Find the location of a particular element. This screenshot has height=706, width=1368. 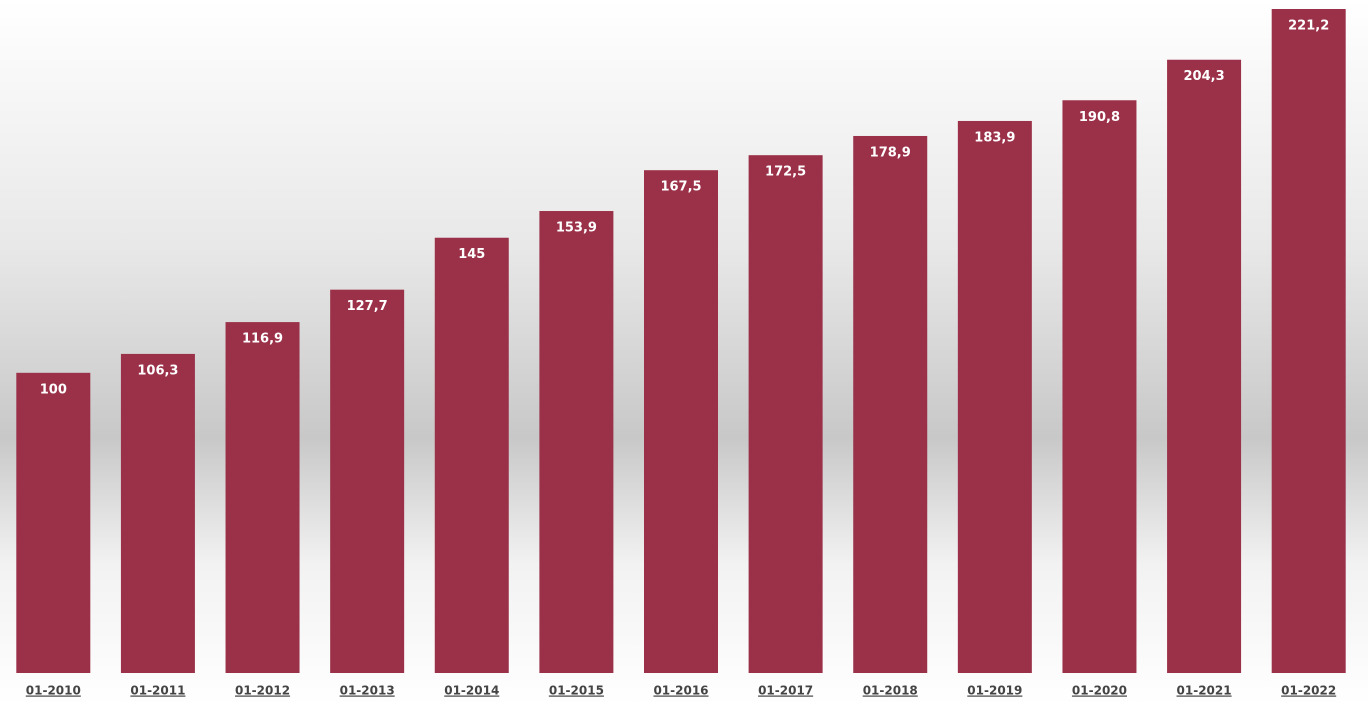

value-label: 127,7 is located at coordinates (367, 306).